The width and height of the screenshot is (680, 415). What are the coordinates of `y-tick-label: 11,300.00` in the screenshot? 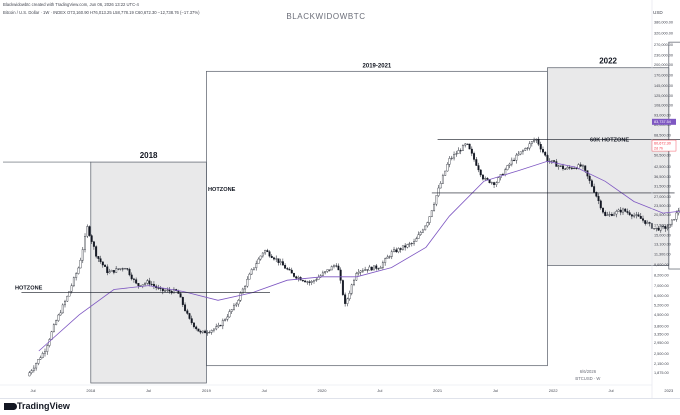 It's located at (662, 254).